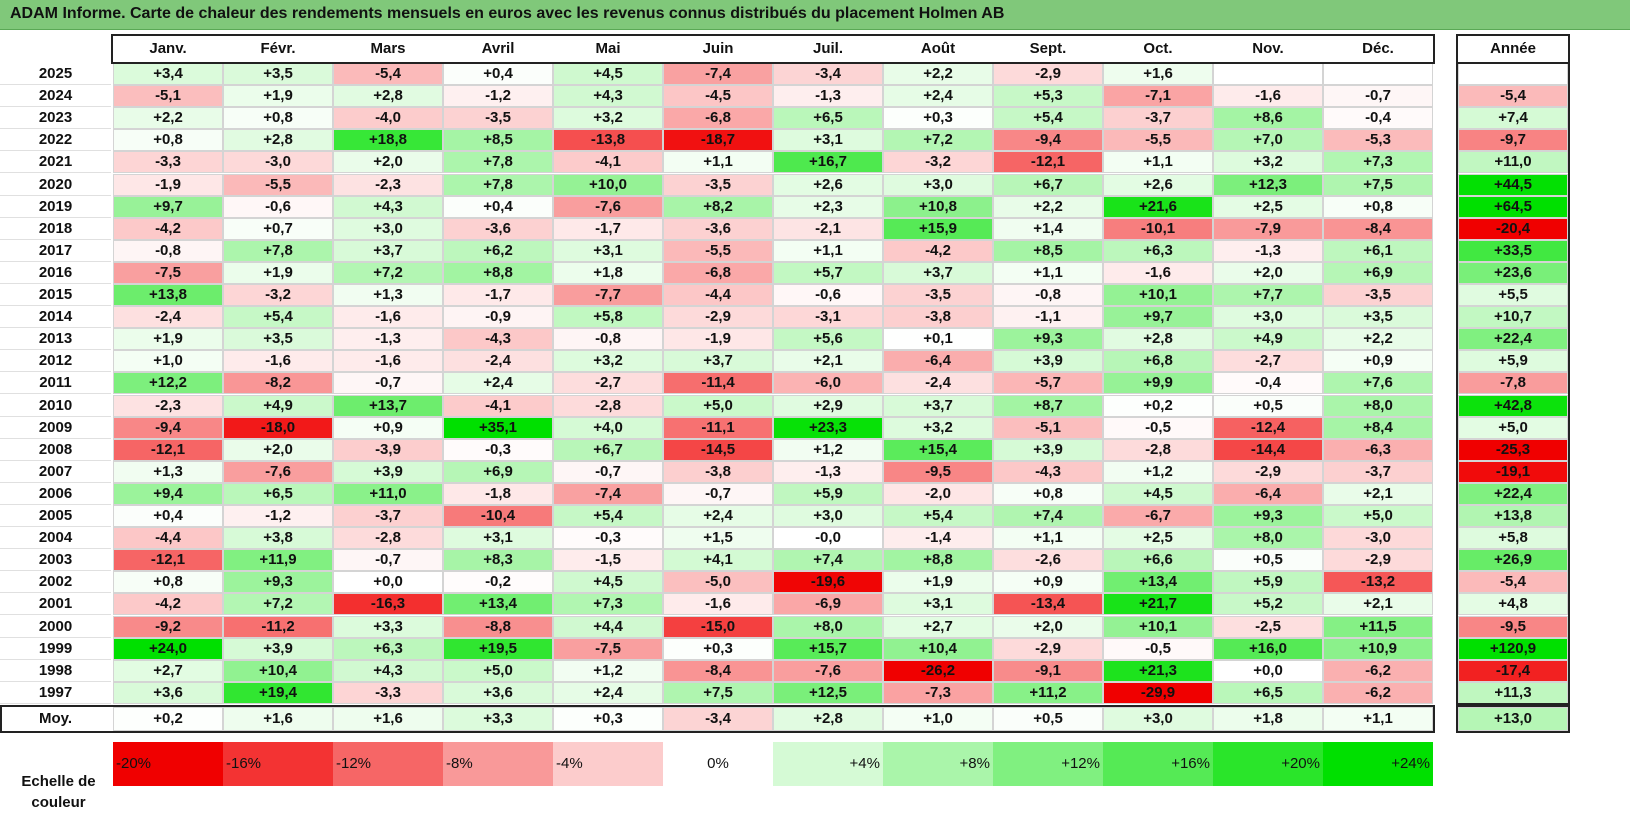 The image size is (1630, 815). What do you see at coordinates (1158, 692) in the screenshot?
I see `heat-cell: -29,9` at bounding box center [1158, 692].